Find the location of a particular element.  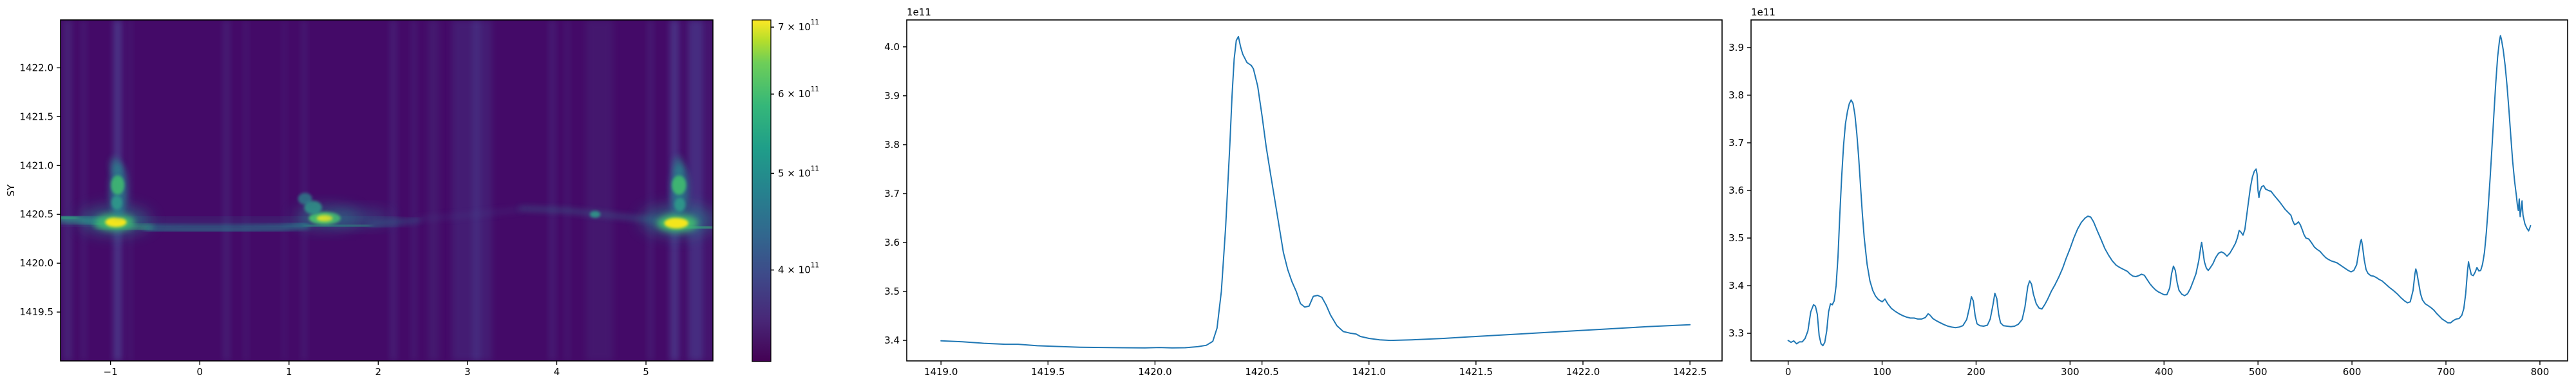

x-tick-label: 200 is located at coordinates (1976, 372).